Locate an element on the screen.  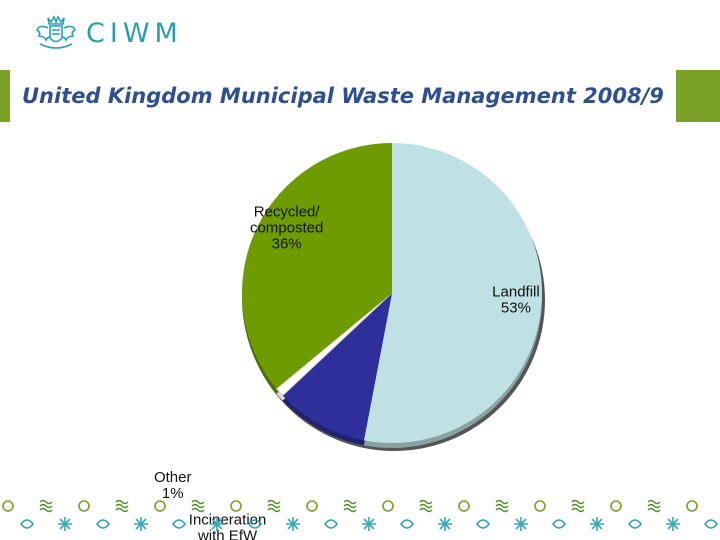
crest-icon is located at coordinates (56, 32).